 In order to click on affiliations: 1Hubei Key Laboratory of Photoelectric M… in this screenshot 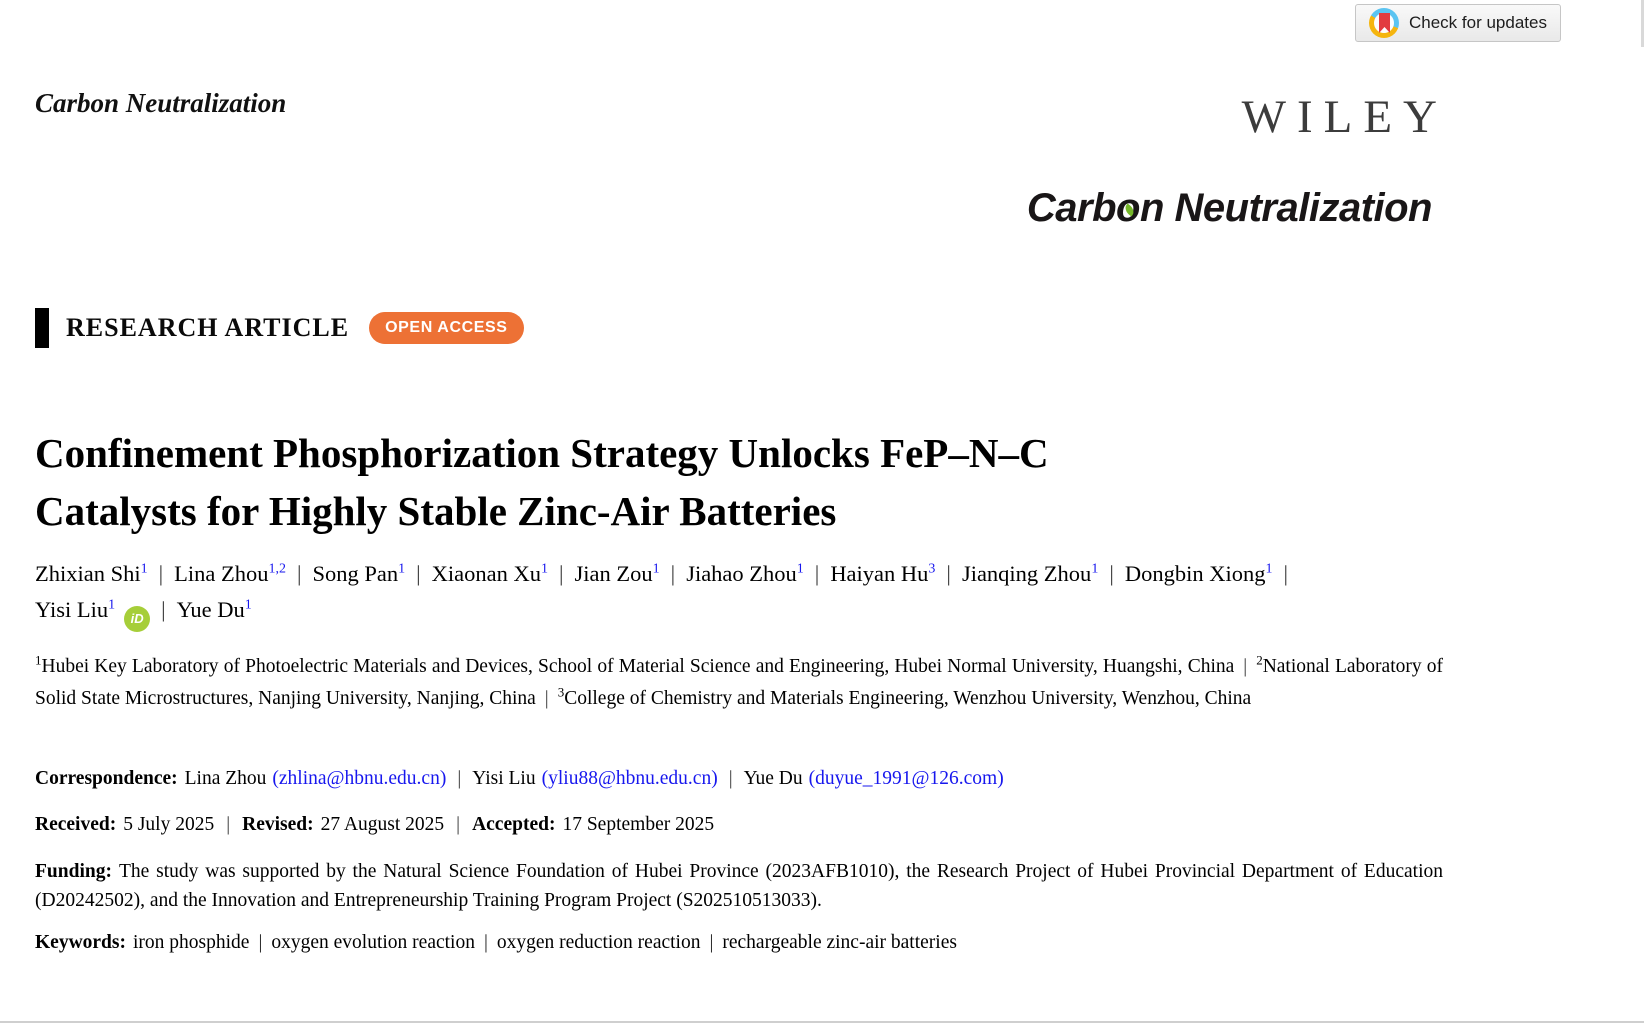, I will do `click(739, 682)`.